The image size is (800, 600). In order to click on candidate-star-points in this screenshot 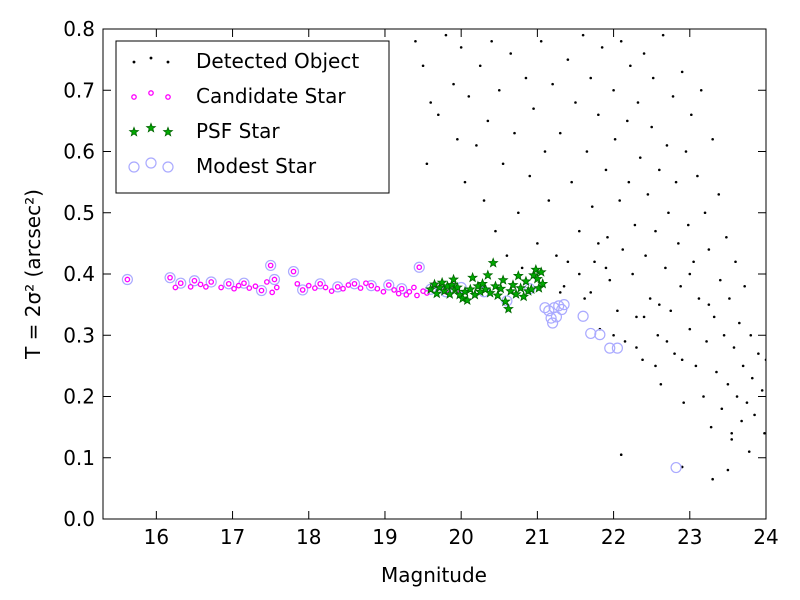, I will do `click(292, 280)`.